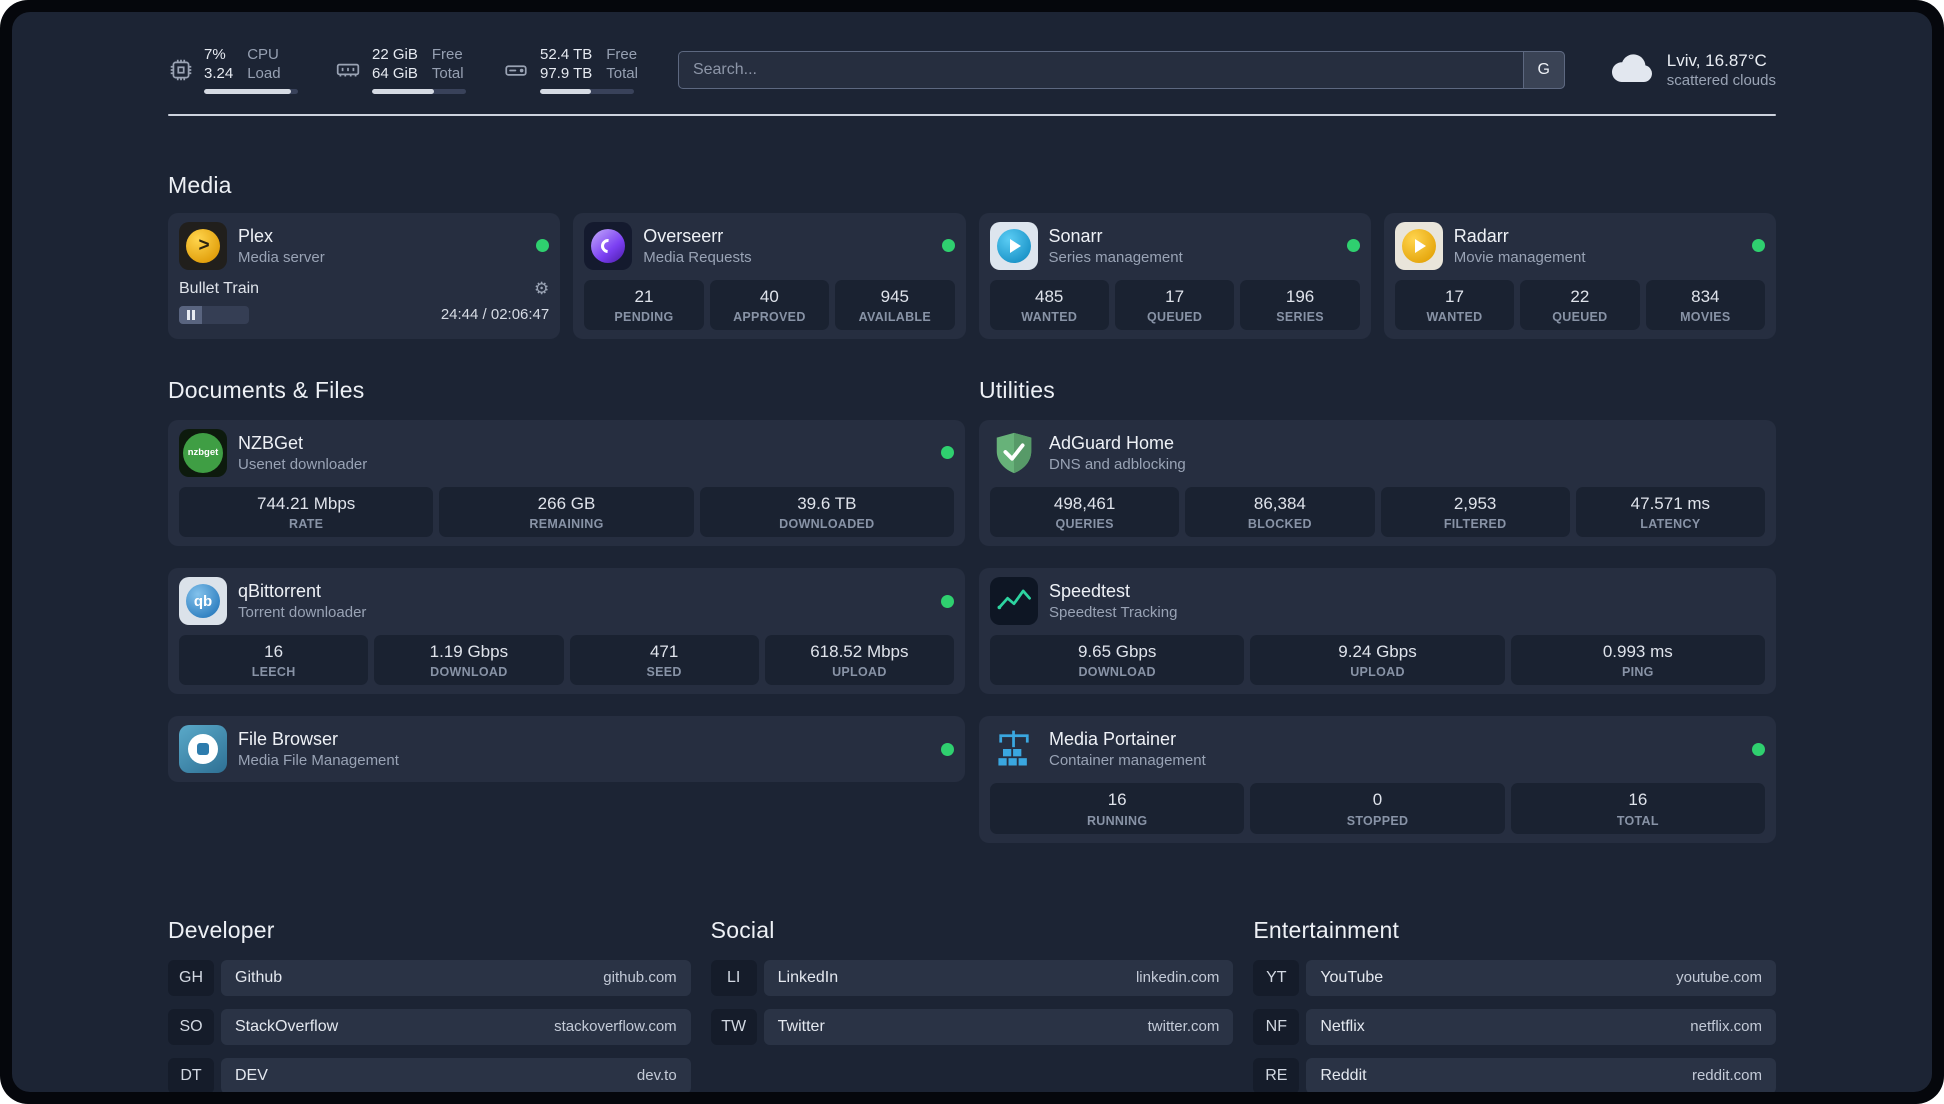 The image size is (1944, 1104). What do you see at coordinates (1113, 612) in the screenshot?
I see `service-subtitle: Speedtest Tracking` at bounding box center [1113, 612].